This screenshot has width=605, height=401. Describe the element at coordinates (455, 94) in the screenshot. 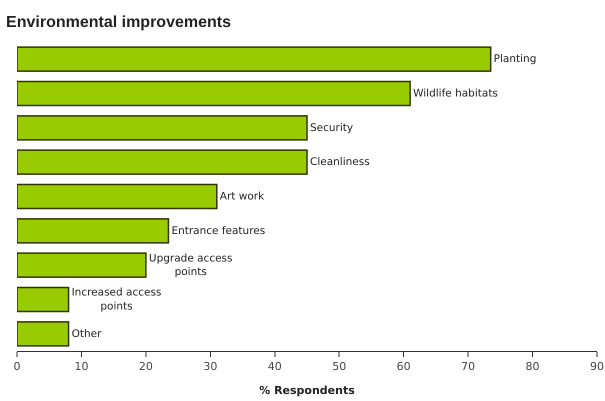

I see `y-tick-label: Wildlife habitats` at that location.